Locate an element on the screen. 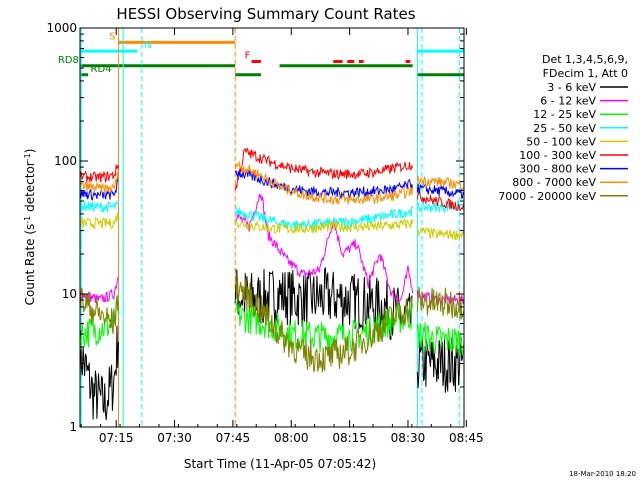 Image resolution: width=640 pixels, height=480 pixels. chart-title: HESSI Observing Summary Count Rates is located at coordinates (265, 14).